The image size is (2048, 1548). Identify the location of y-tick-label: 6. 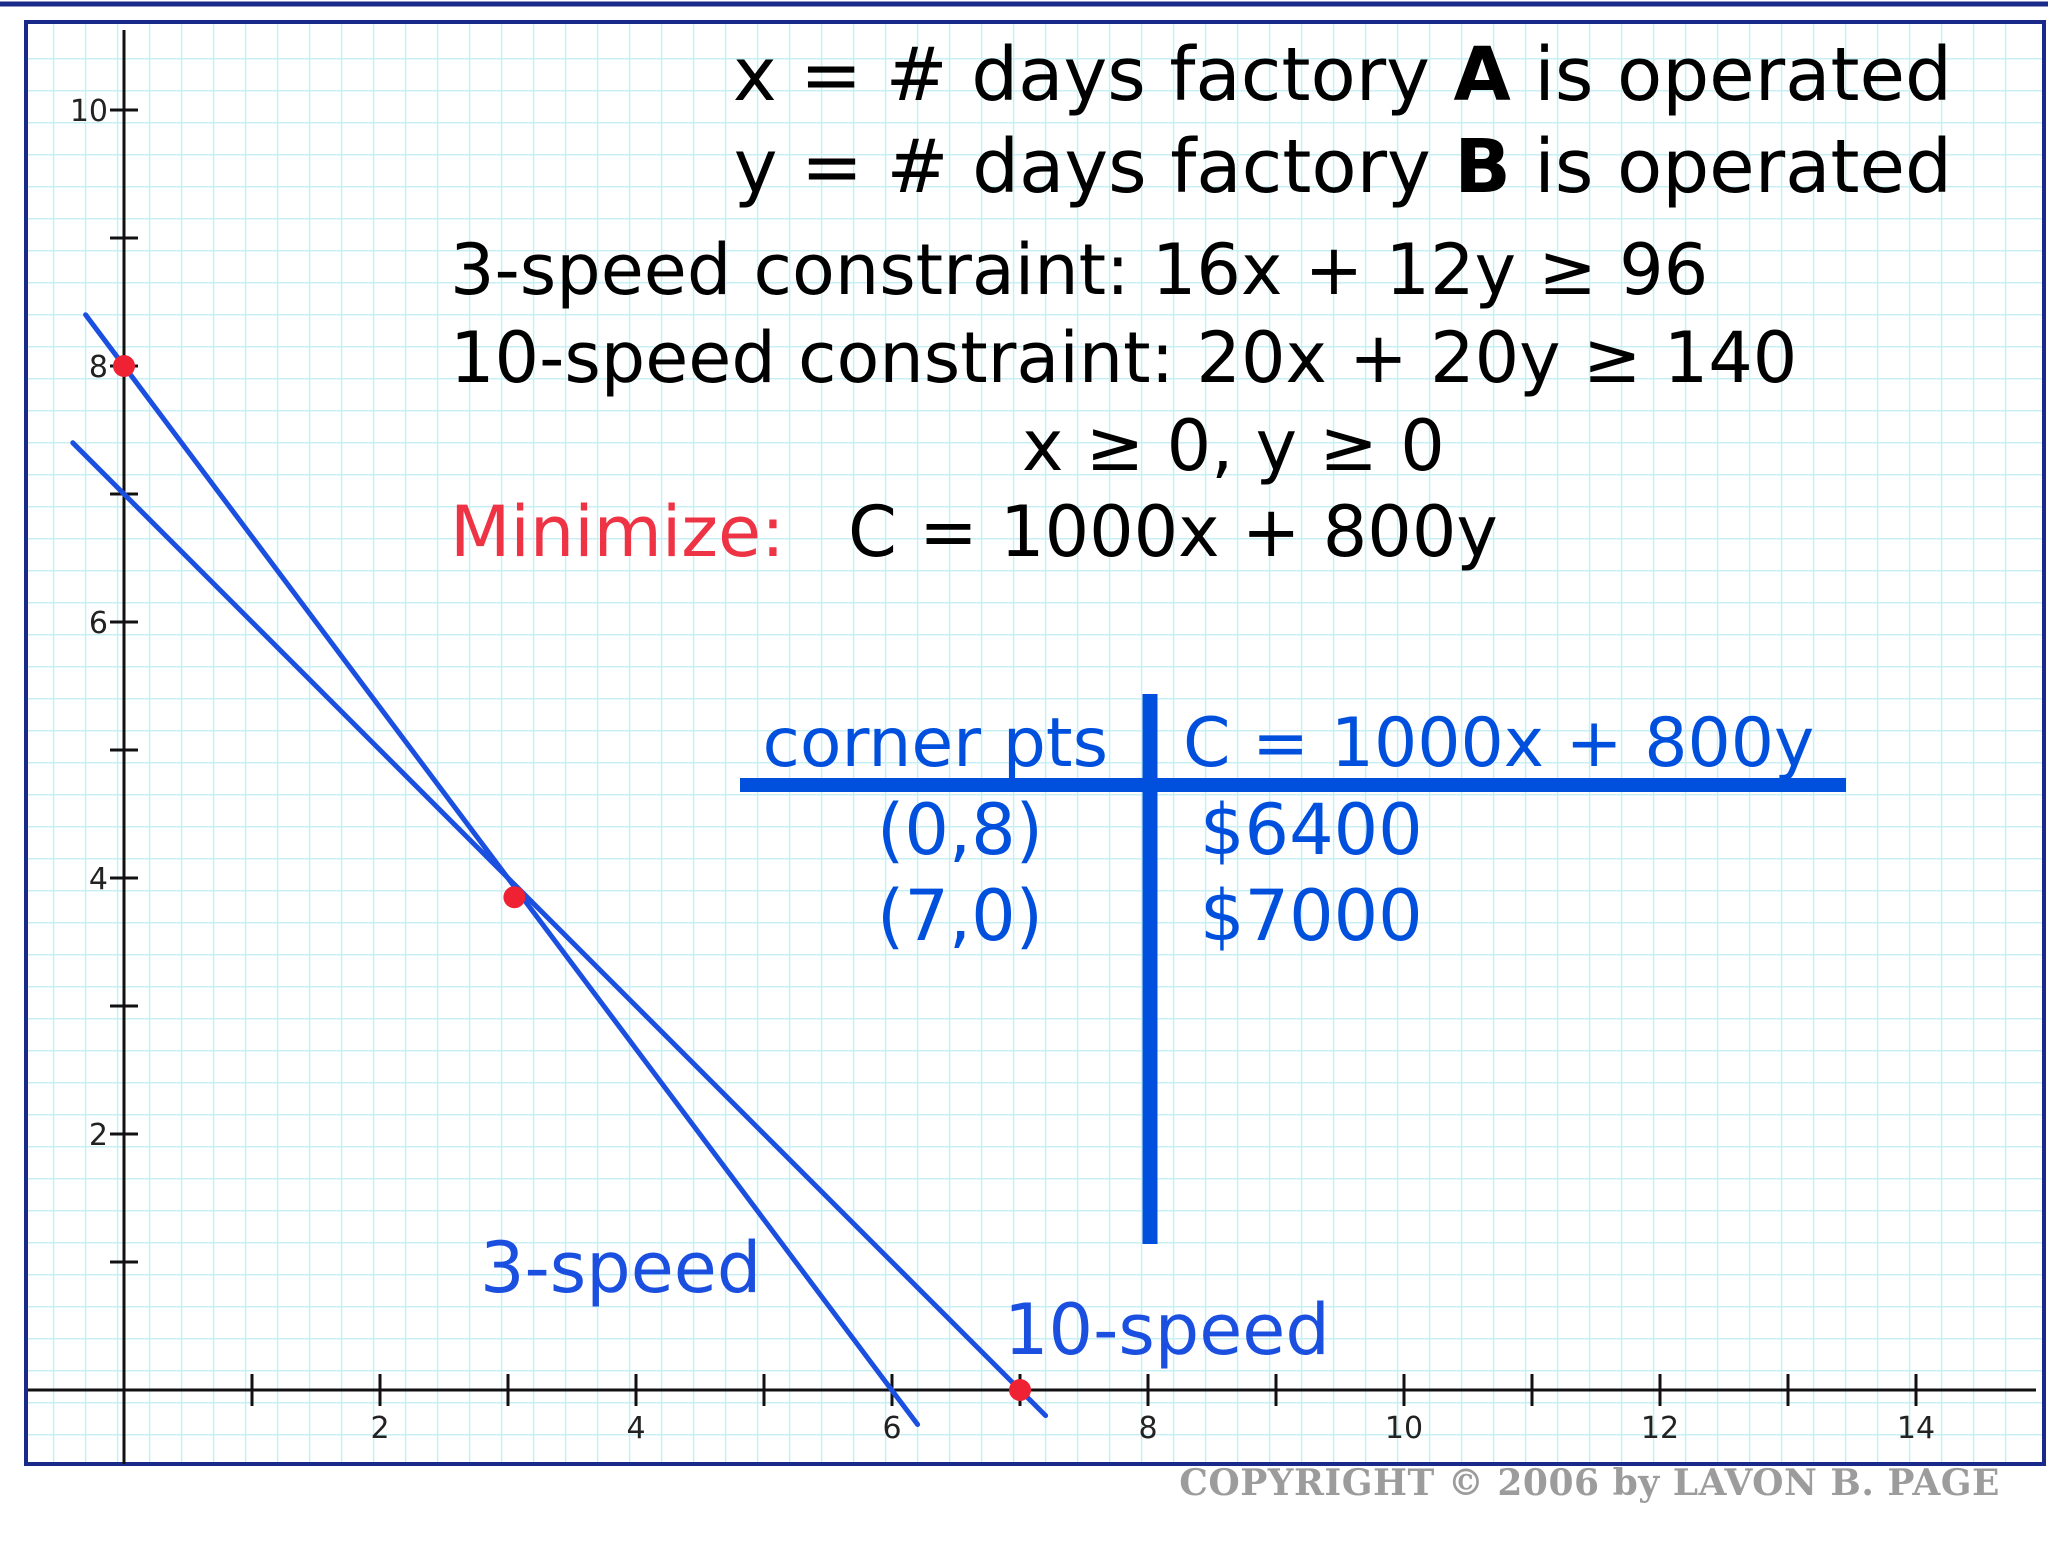
(98, 623).